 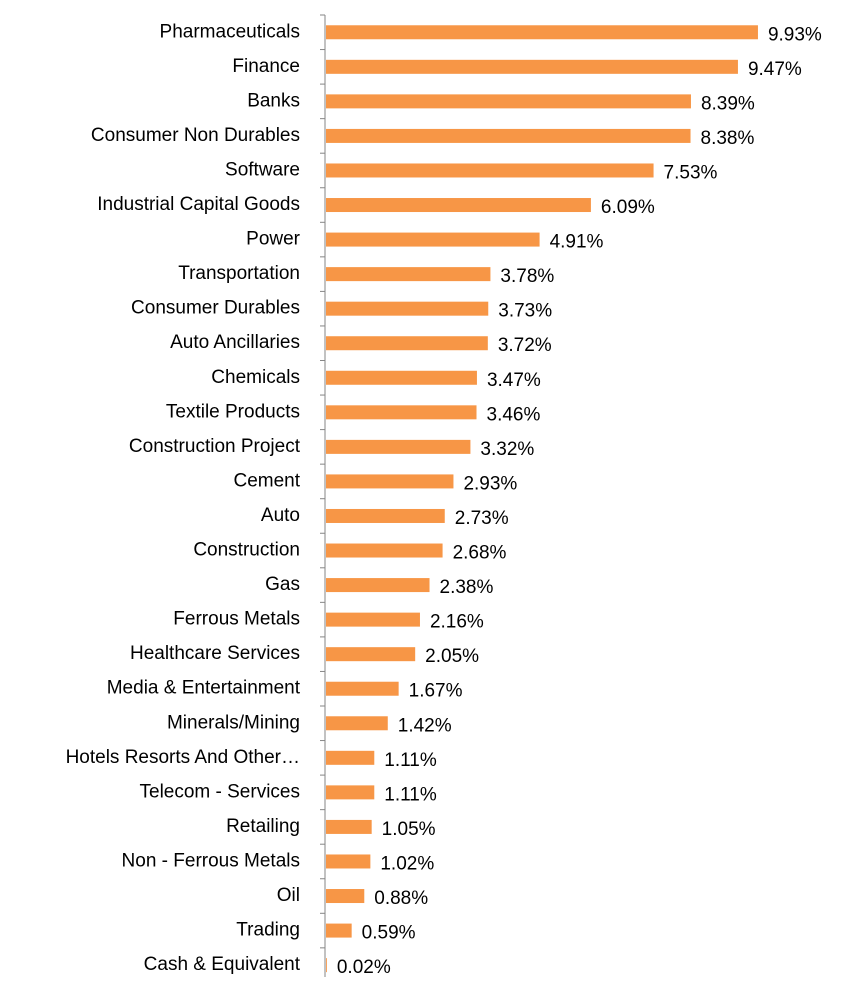 What do you see at coordinates (268, 930) in the screenshot?
I see `category-label: Trading` at bounding box center [268, 930].